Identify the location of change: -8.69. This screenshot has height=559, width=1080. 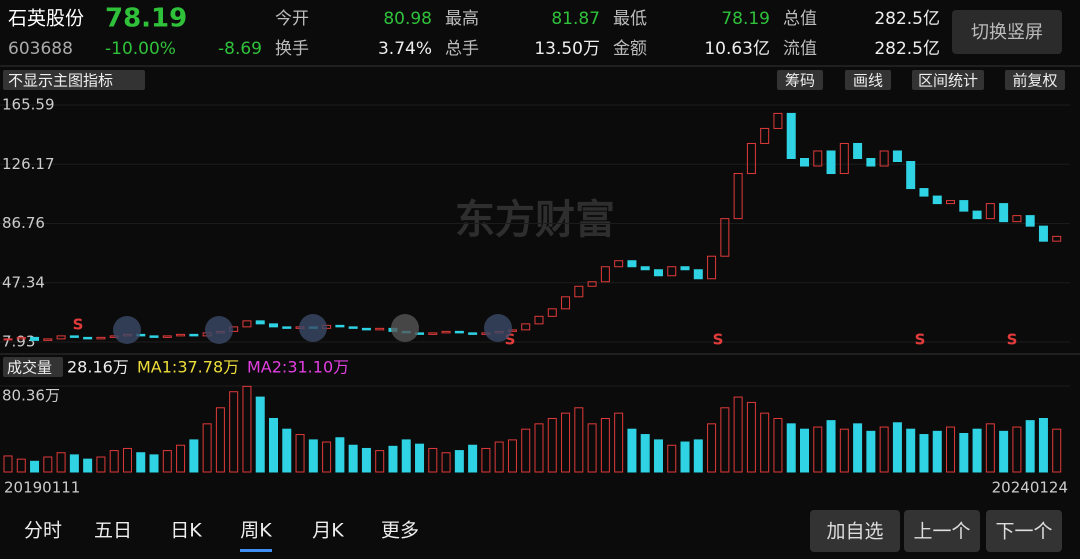
(240, 49).